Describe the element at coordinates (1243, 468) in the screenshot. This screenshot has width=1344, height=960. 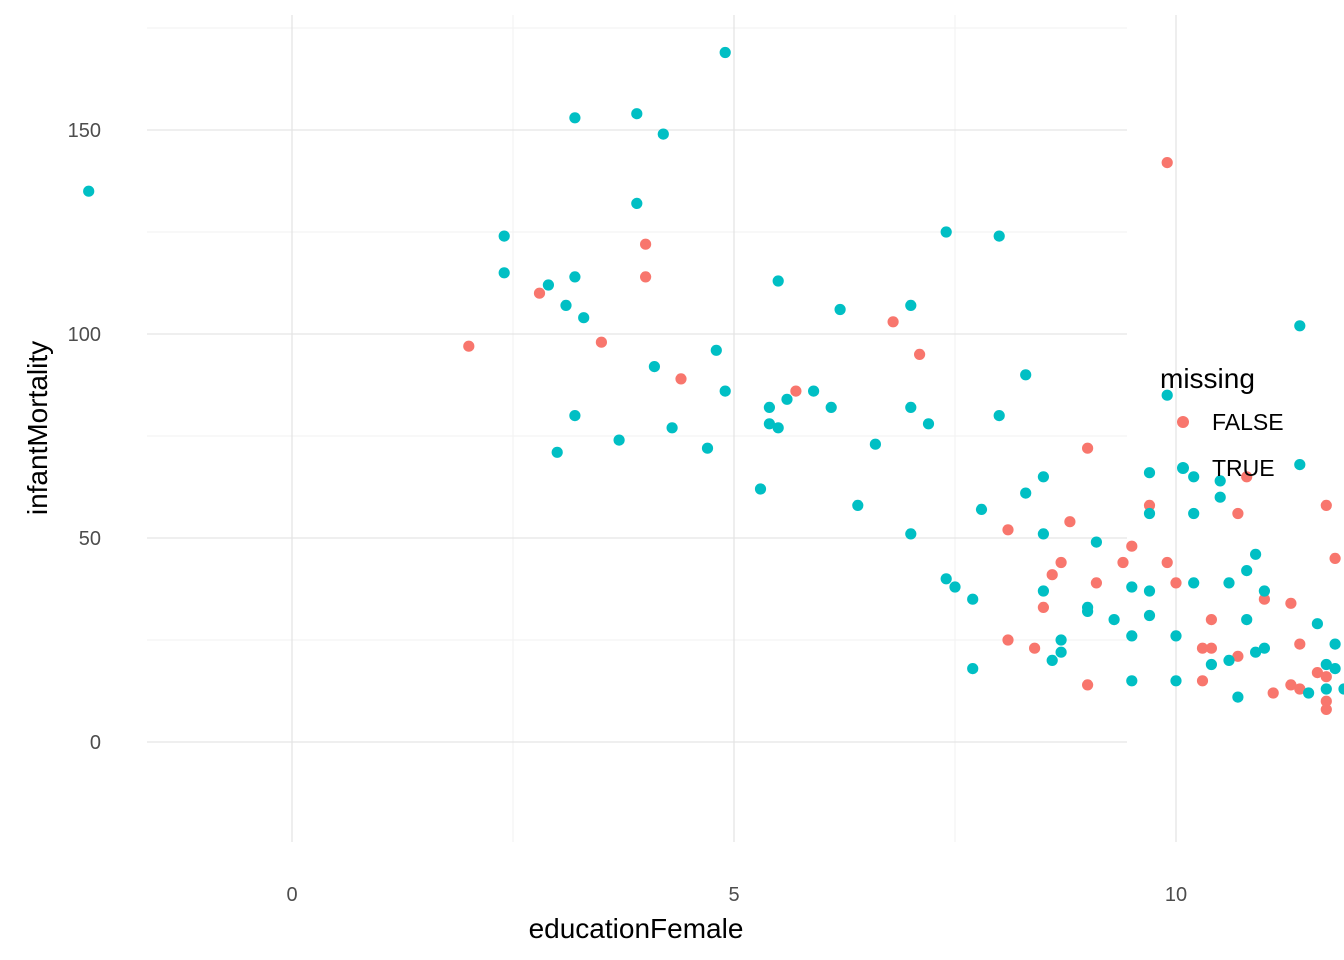
I see `legend-label-true: TRUE` at that location.